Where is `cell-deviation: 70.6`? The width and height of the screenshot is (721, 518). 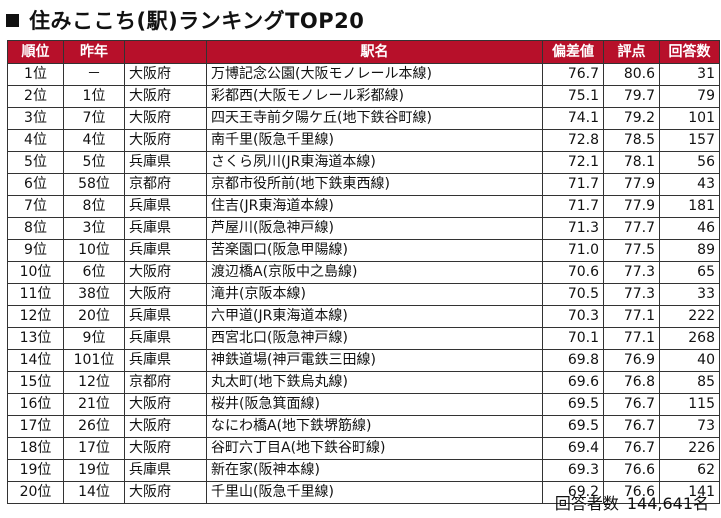 cell-deviation: 70.6 is located at coordinates (573, 272).